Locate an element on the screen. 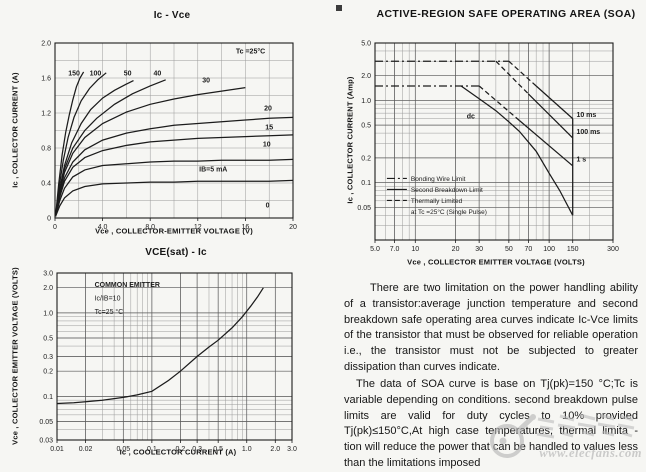 The image size is (646, 472). scan-artifact-dot is located at coordinates (339, 8).